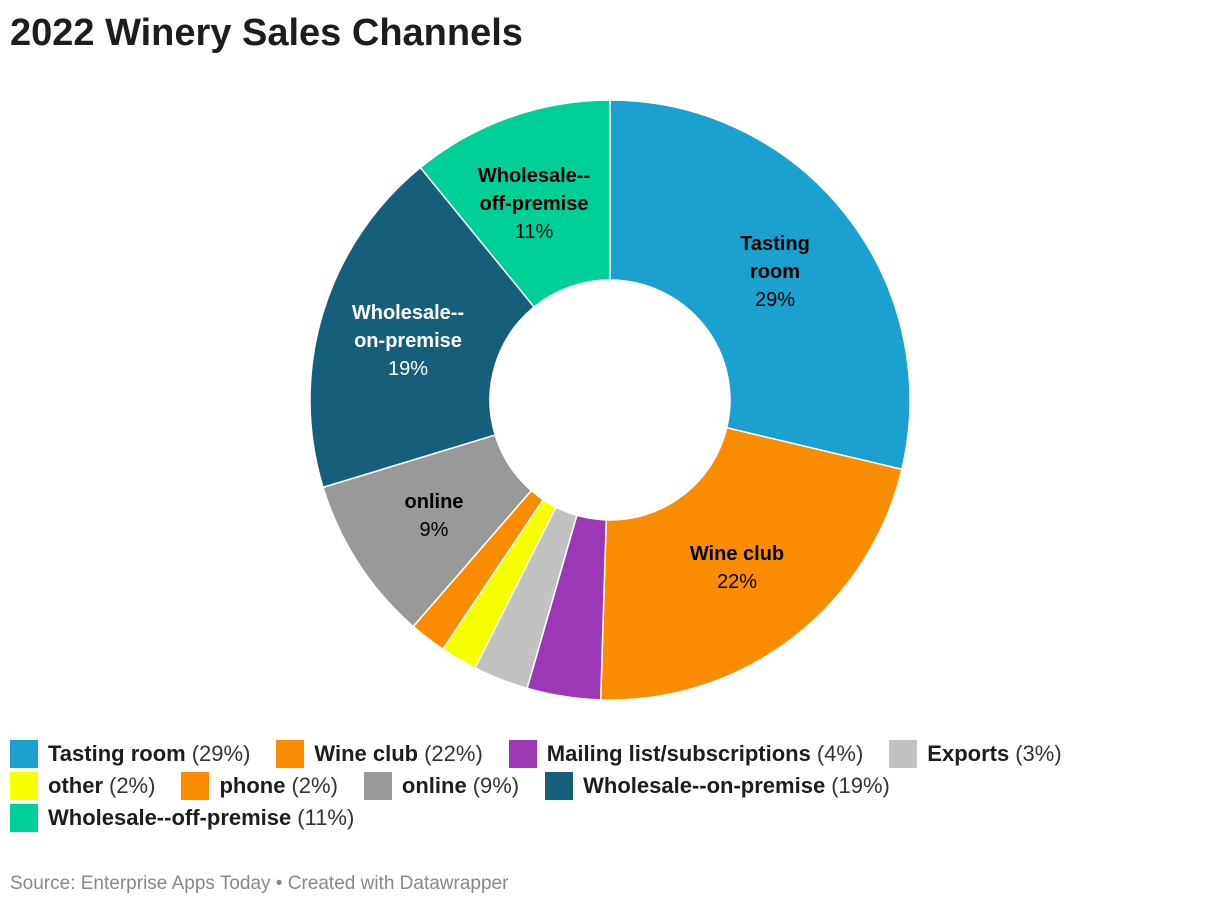 Image resolution: width=1220 pixels, height=908 pixels. I want to click on slice-wholesale-off-premise, so click(515, 204).